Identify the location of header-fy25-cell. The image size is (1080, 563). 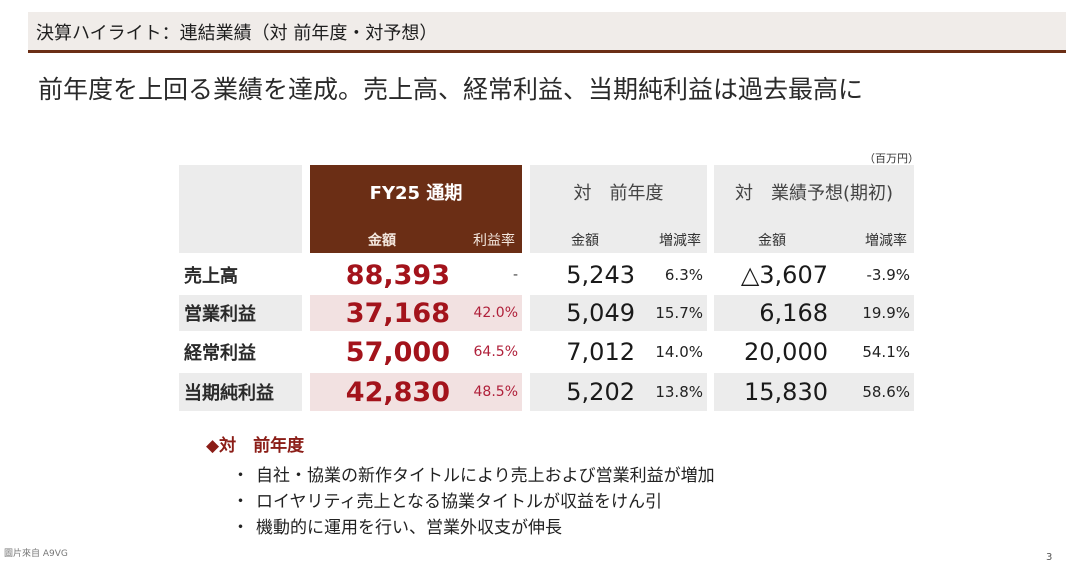
(416, 209).